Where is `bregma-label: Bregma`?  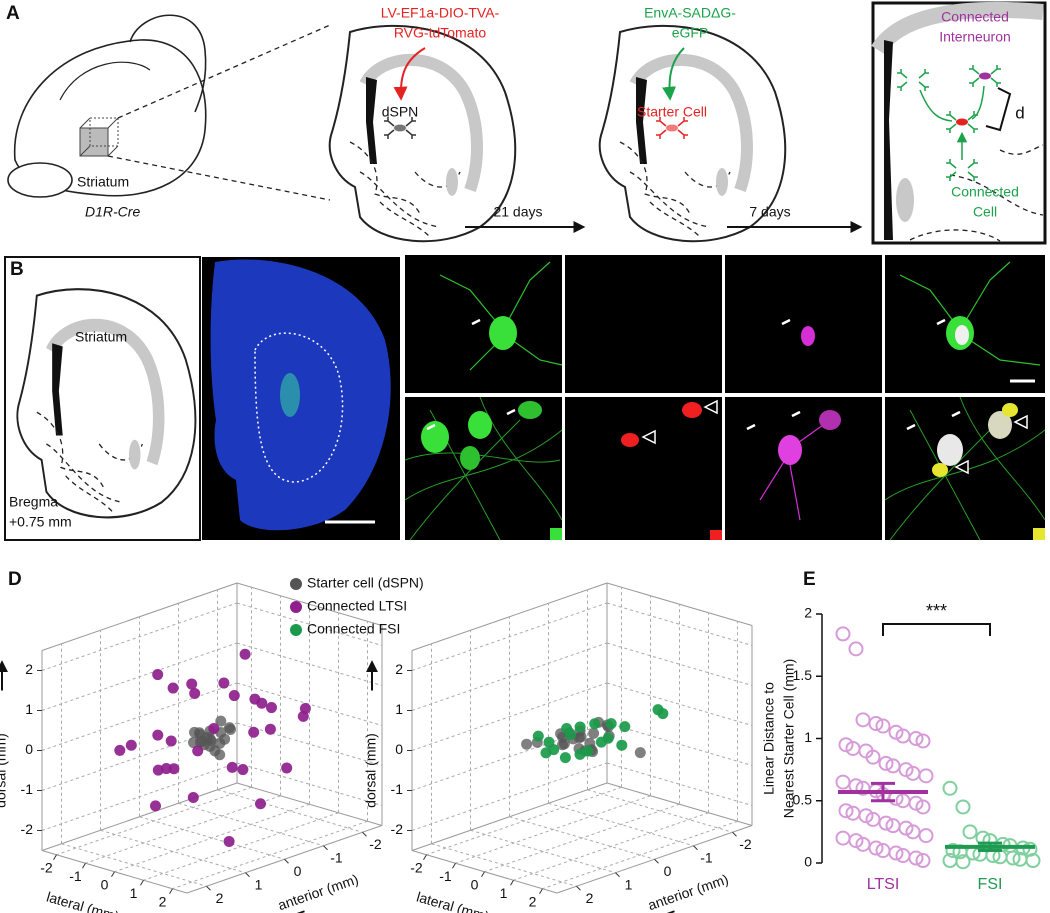
bregma-label: Bregma is located at coordinates (33, 502).